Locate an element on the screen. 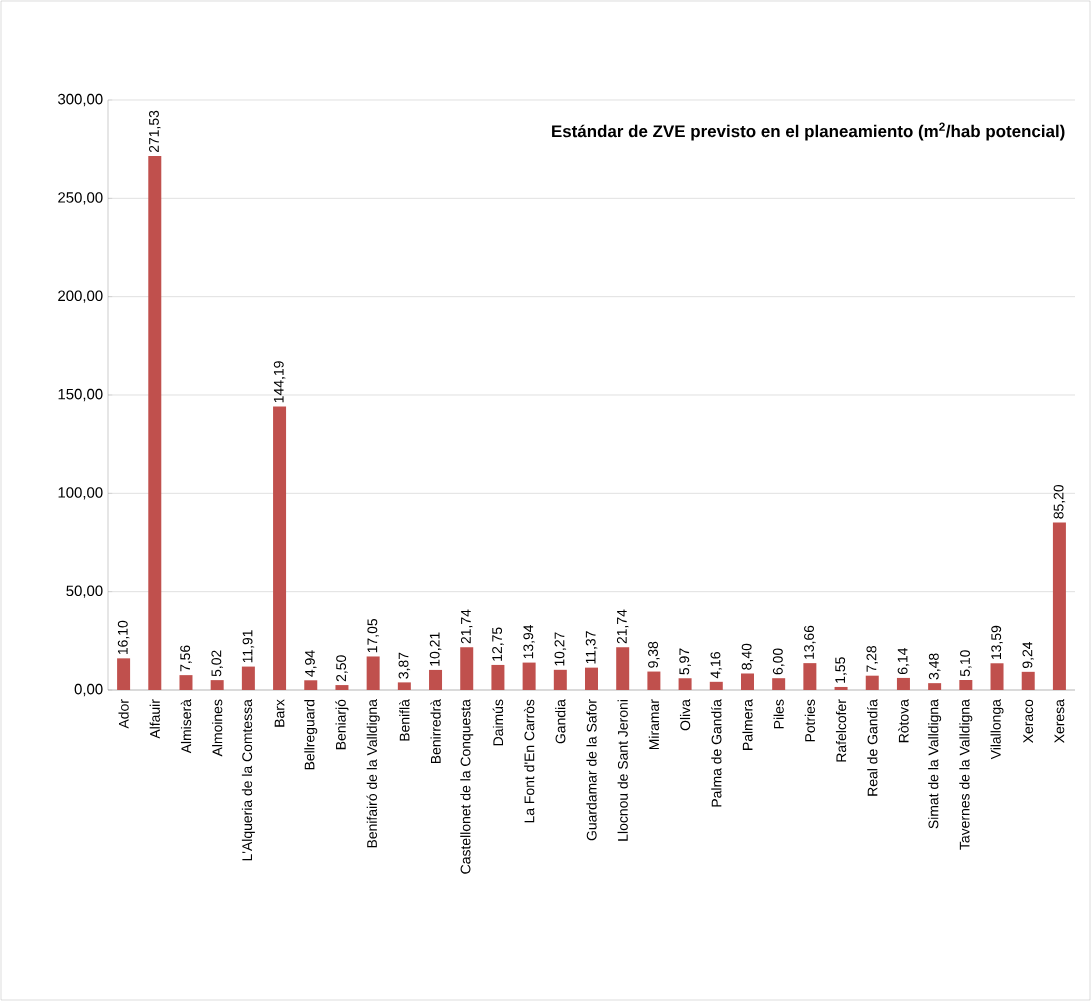 This screenshot has height=1001, width=1091. data-label: 6,00 is located at coordinates (778, 661).